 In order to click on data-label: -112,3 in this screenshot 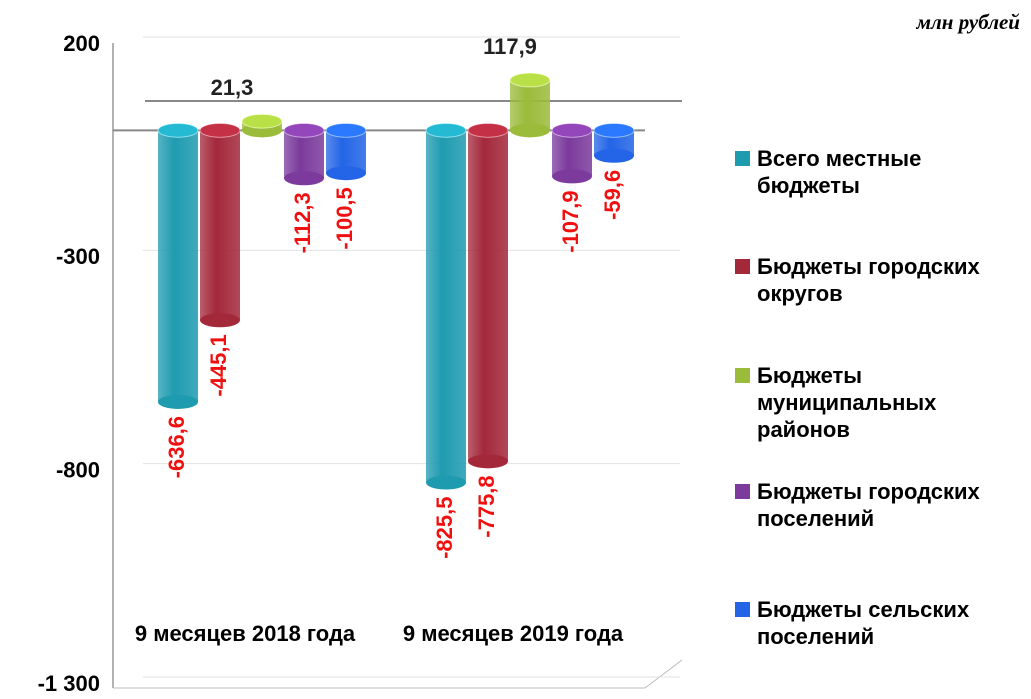, I will do `click(302, 222)`.